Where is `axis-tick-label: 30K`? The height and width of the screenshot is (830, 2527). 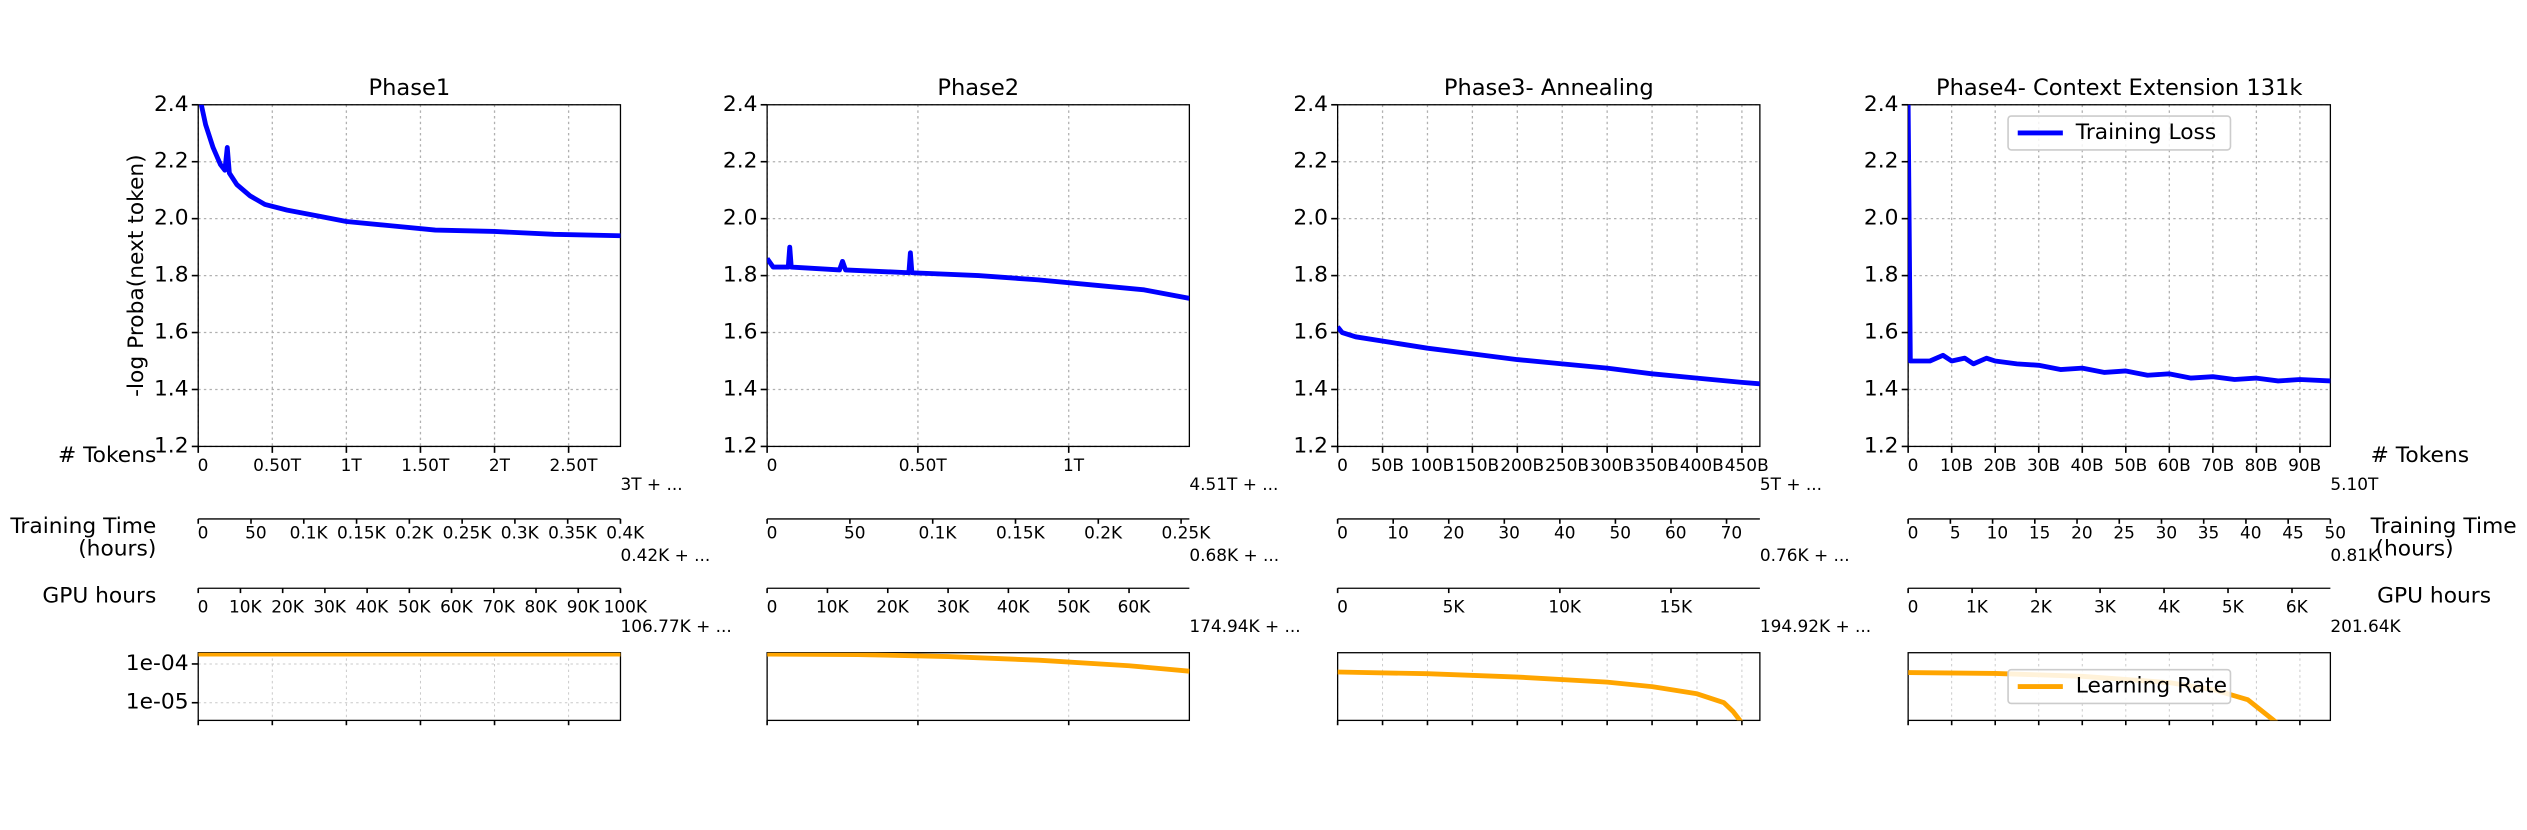
axis-tick-label: 30K is located at coordinates (330, 607).